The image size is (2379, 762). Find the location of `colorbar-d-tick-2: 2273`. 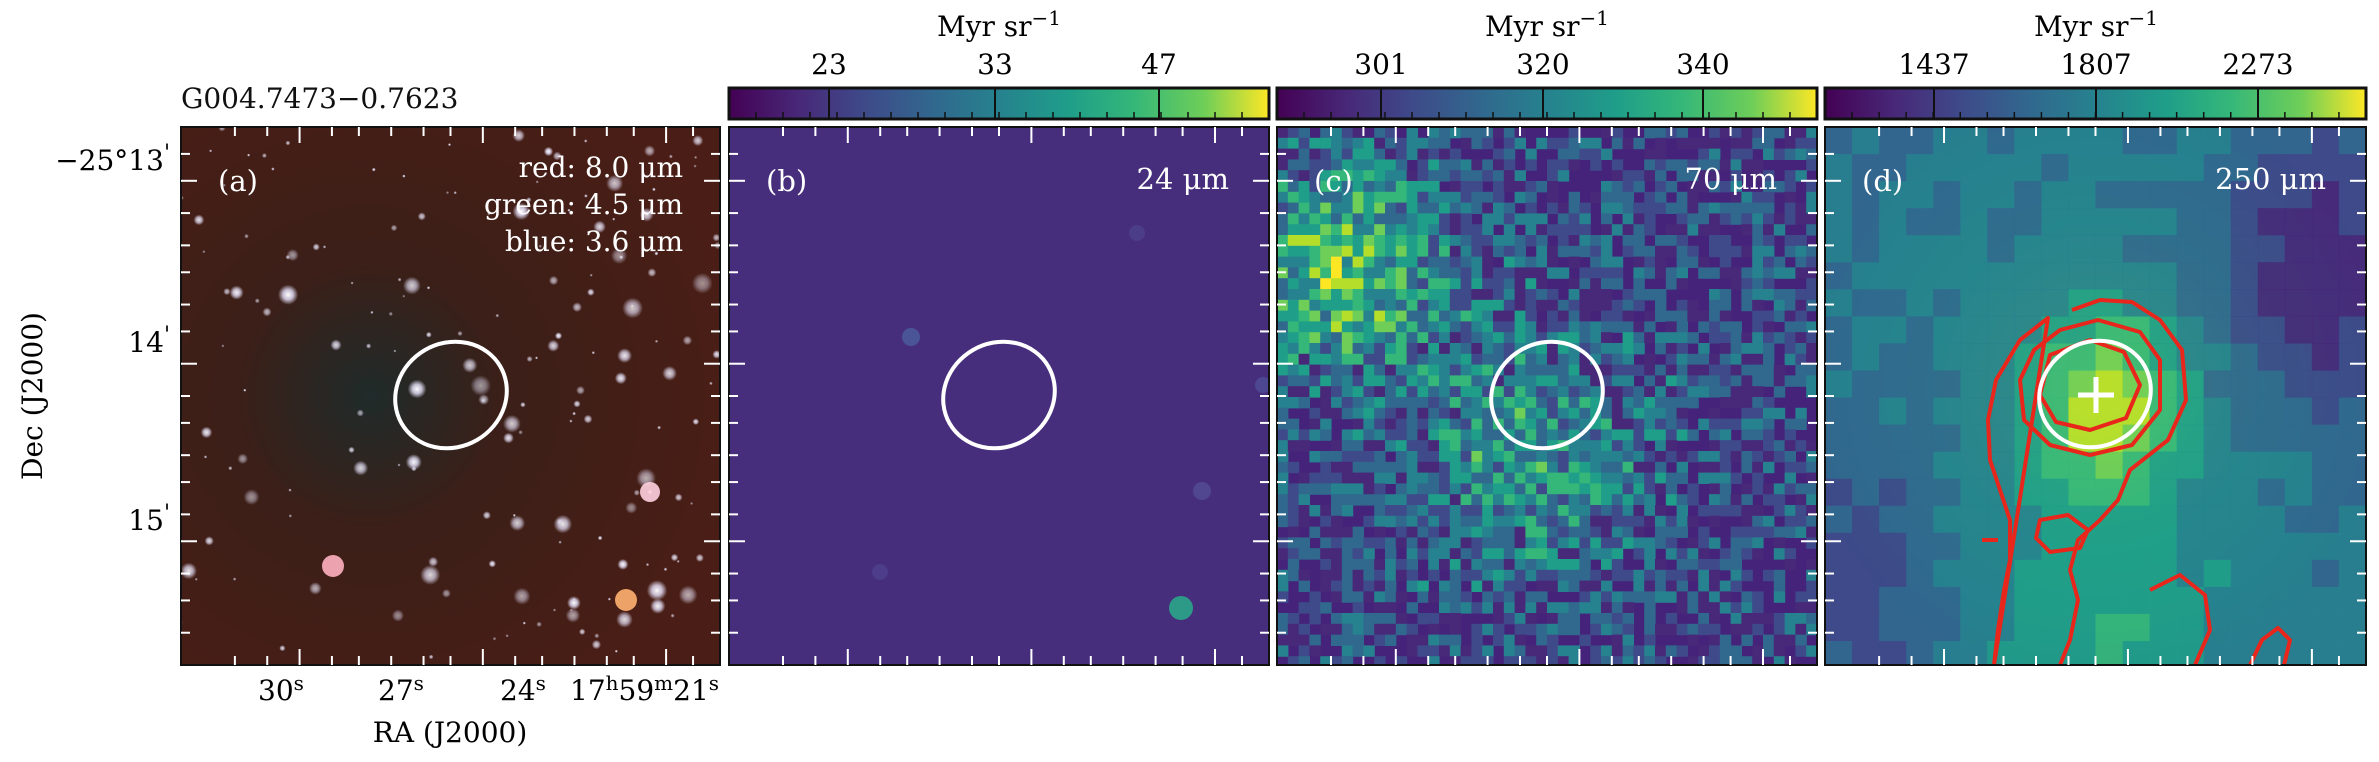

colorbar-d-tick-2: 2273 is located at coordinates (2257, 64).